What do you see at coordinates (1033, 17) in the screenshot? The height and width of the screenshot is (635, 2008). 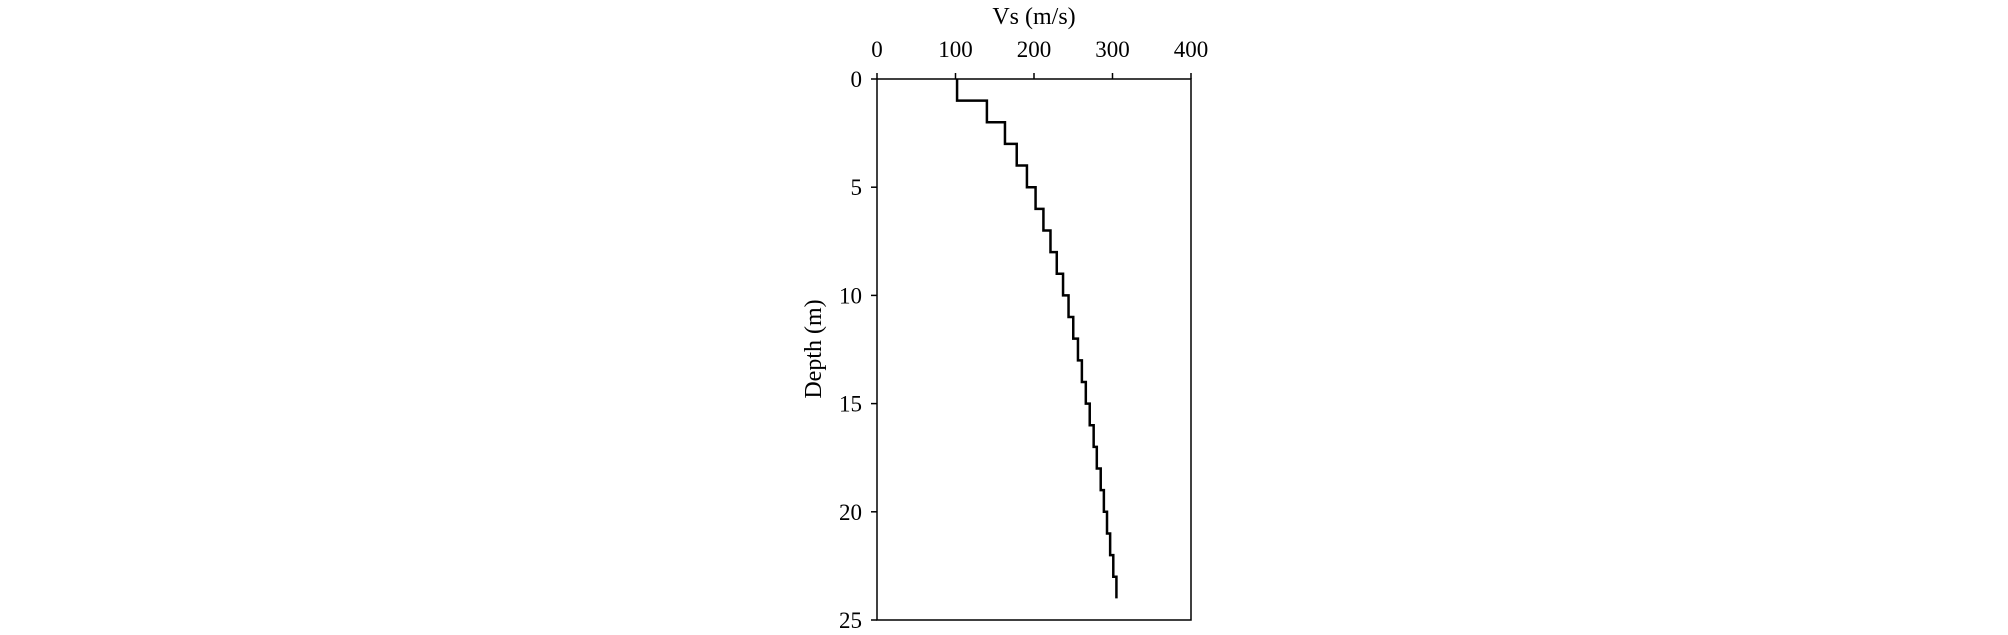 I see `x-axis-title: Vs (m/s)` at bounding box center [1033, 17].